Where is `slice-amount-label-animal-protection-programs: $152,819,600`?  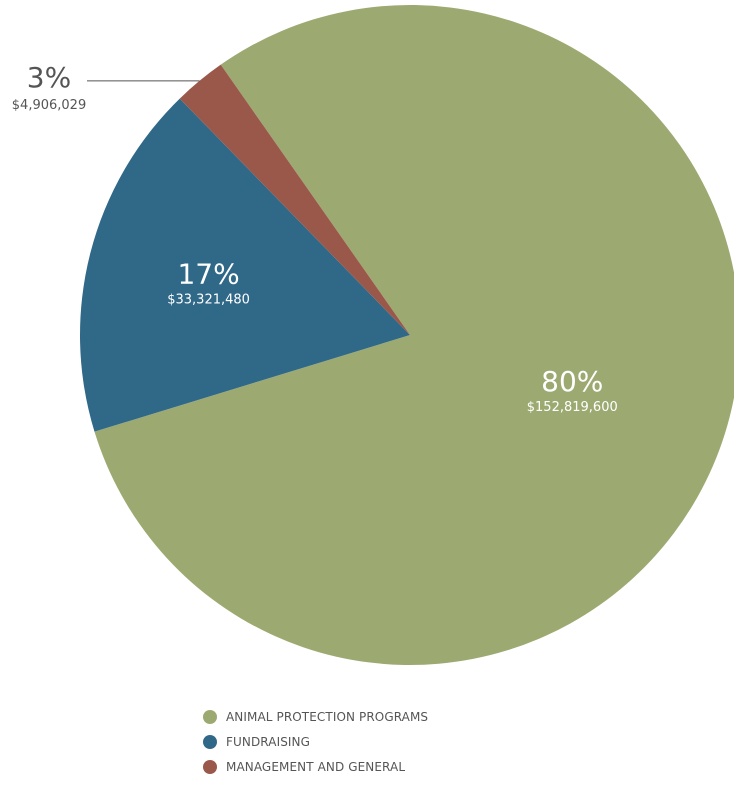 slice-amount-label-animal-protection-programs: $152,819,600 is located at coordinates (572, 407).